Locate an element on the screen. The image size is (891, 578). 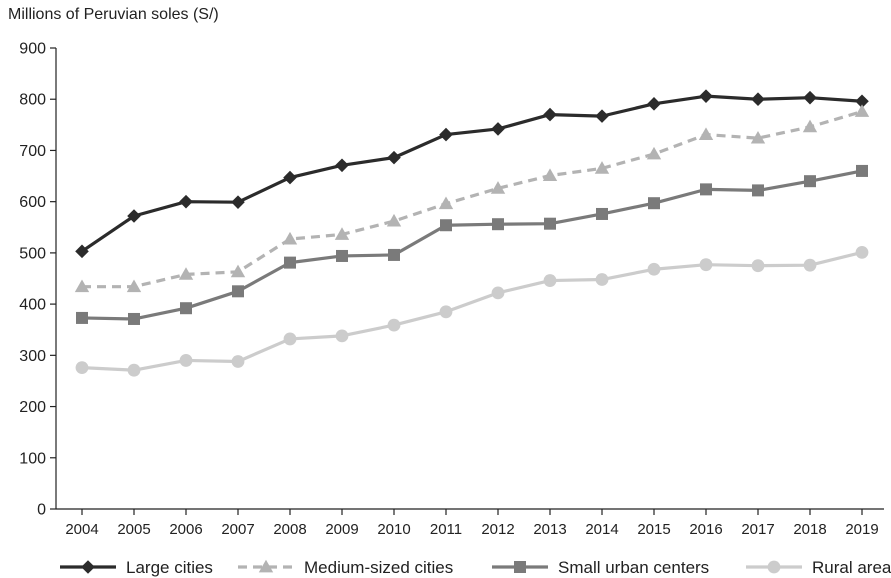
legend-label: Rural areas is located at coordinates (851, 567).